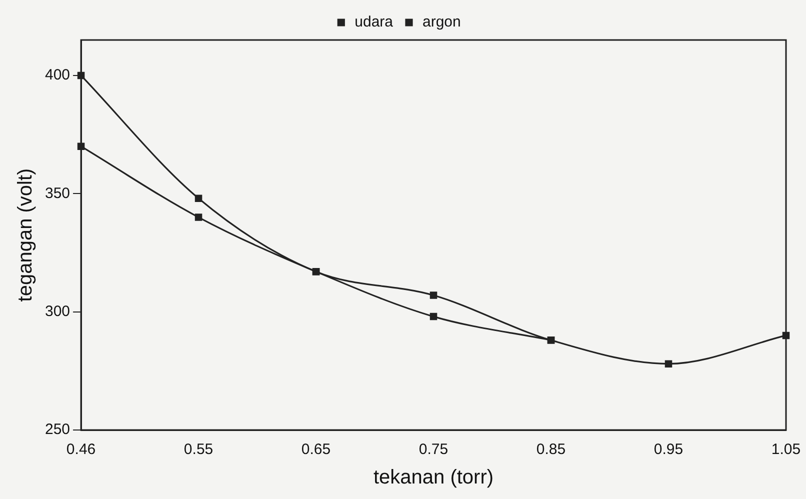 The height and width of the screenshot is (499, 806). I want to click on legend-label: udara, so click(374, 22).